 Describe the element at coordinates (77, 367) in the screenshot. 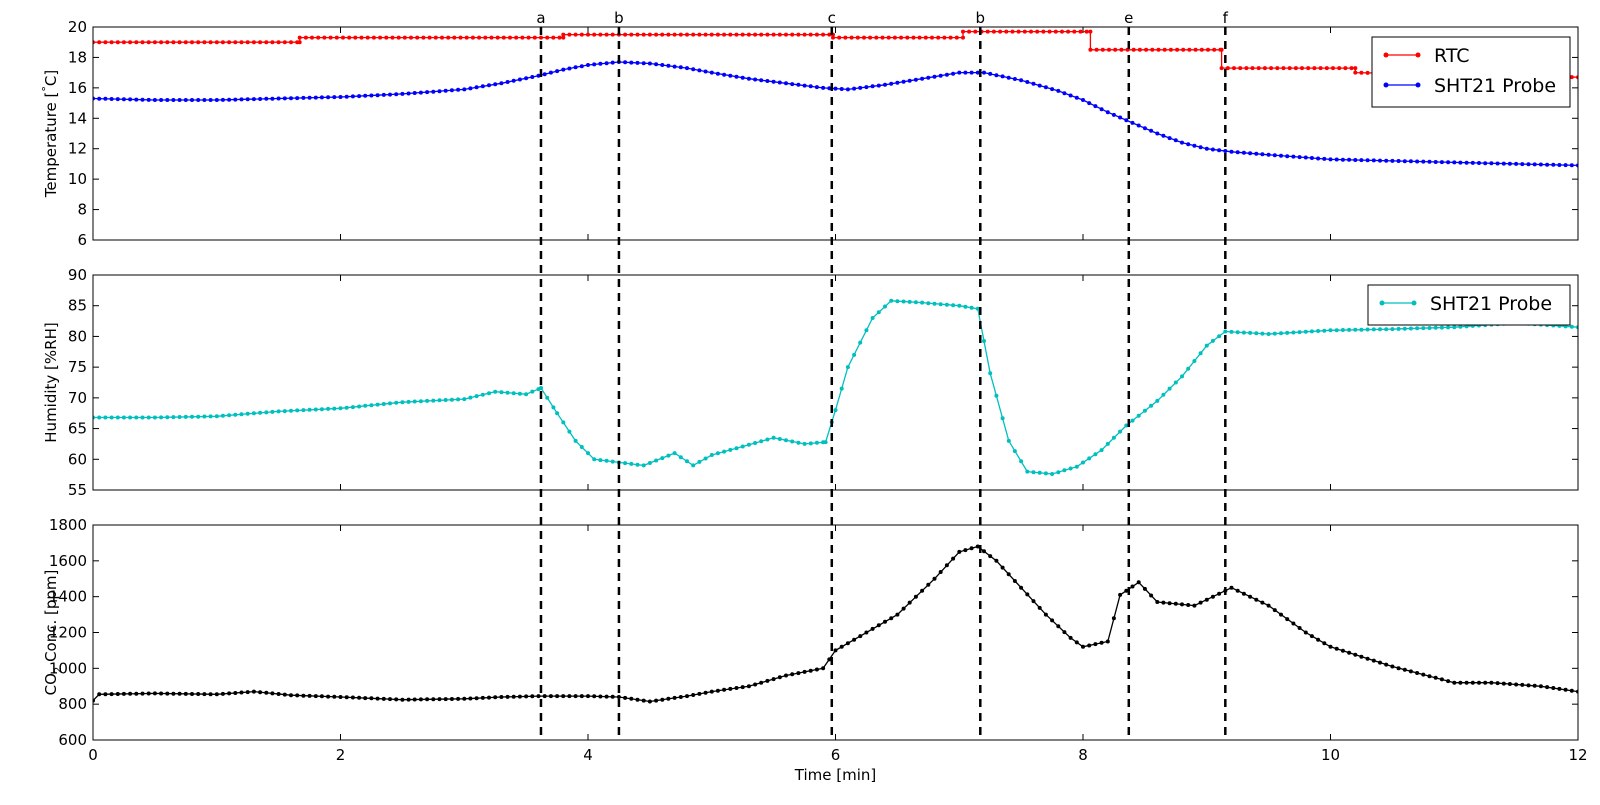

I see `y-tick-label: 75` at that location.